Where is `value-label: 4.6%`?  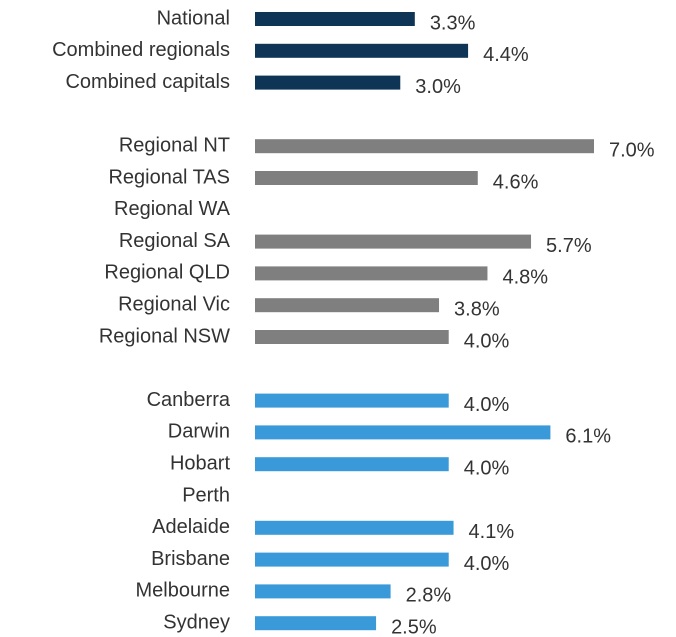
value-label: 4.6% is located at coordinates (516, 182).